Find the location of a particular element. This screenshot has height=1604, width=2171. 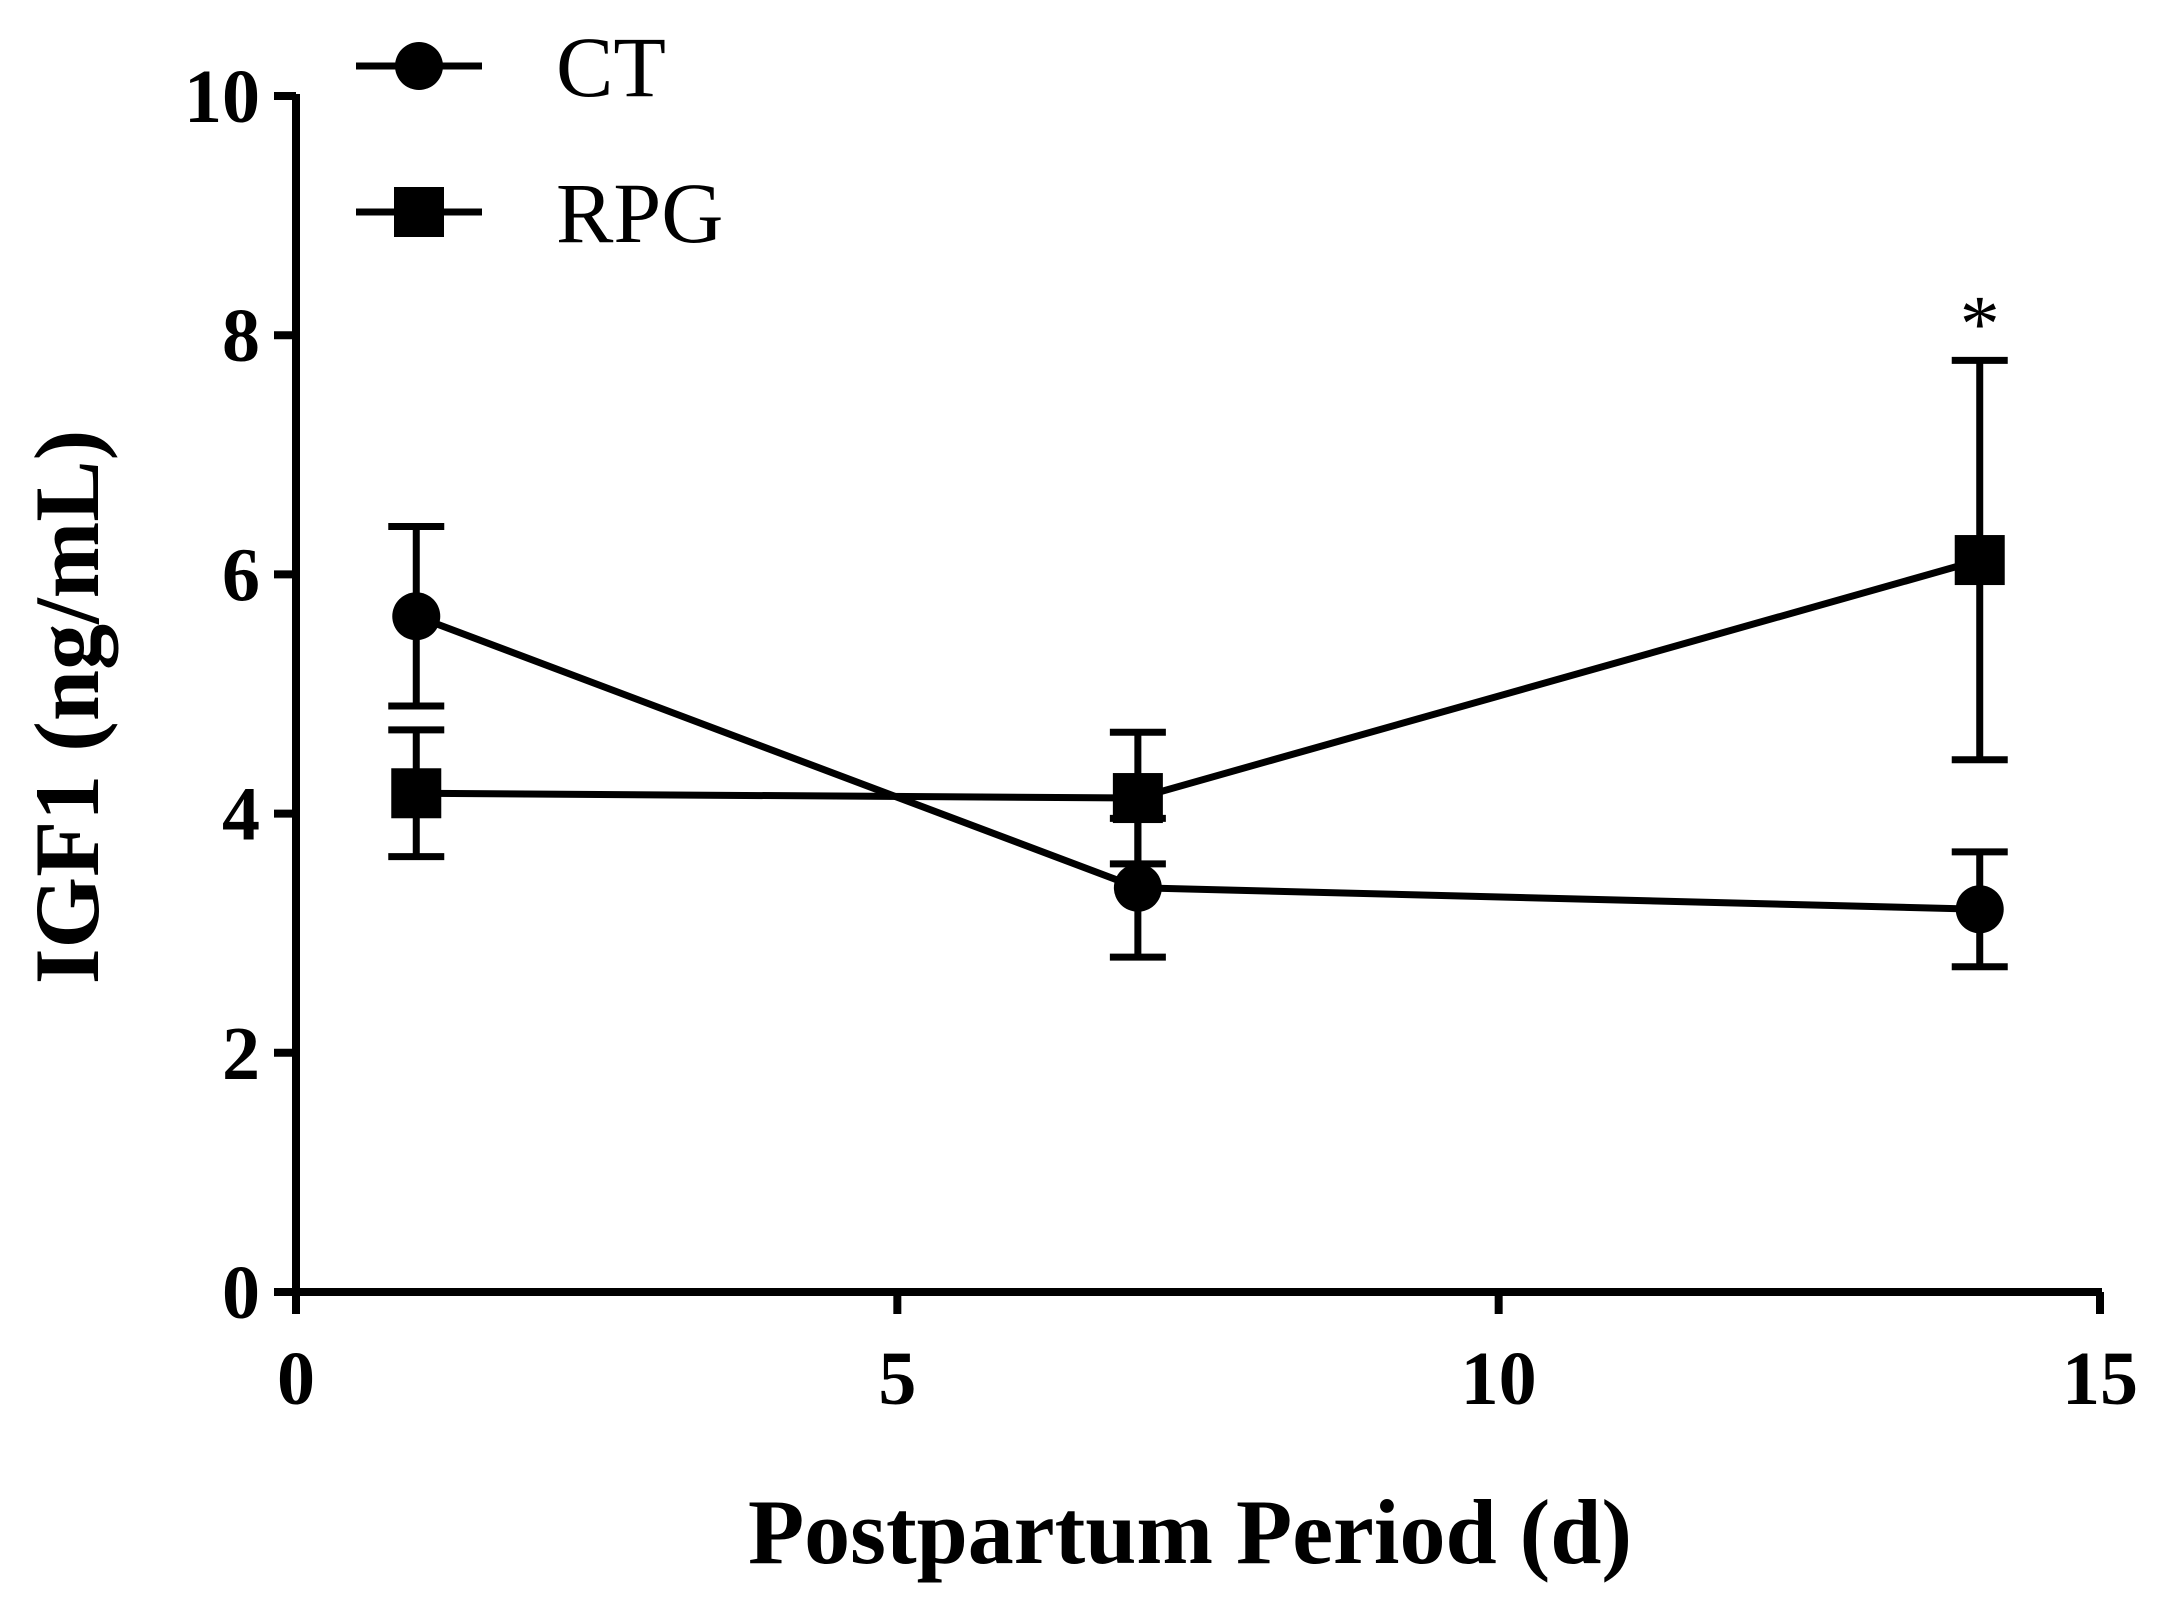

y-tick-label-4: 4 is located at coordinates (241, 815).